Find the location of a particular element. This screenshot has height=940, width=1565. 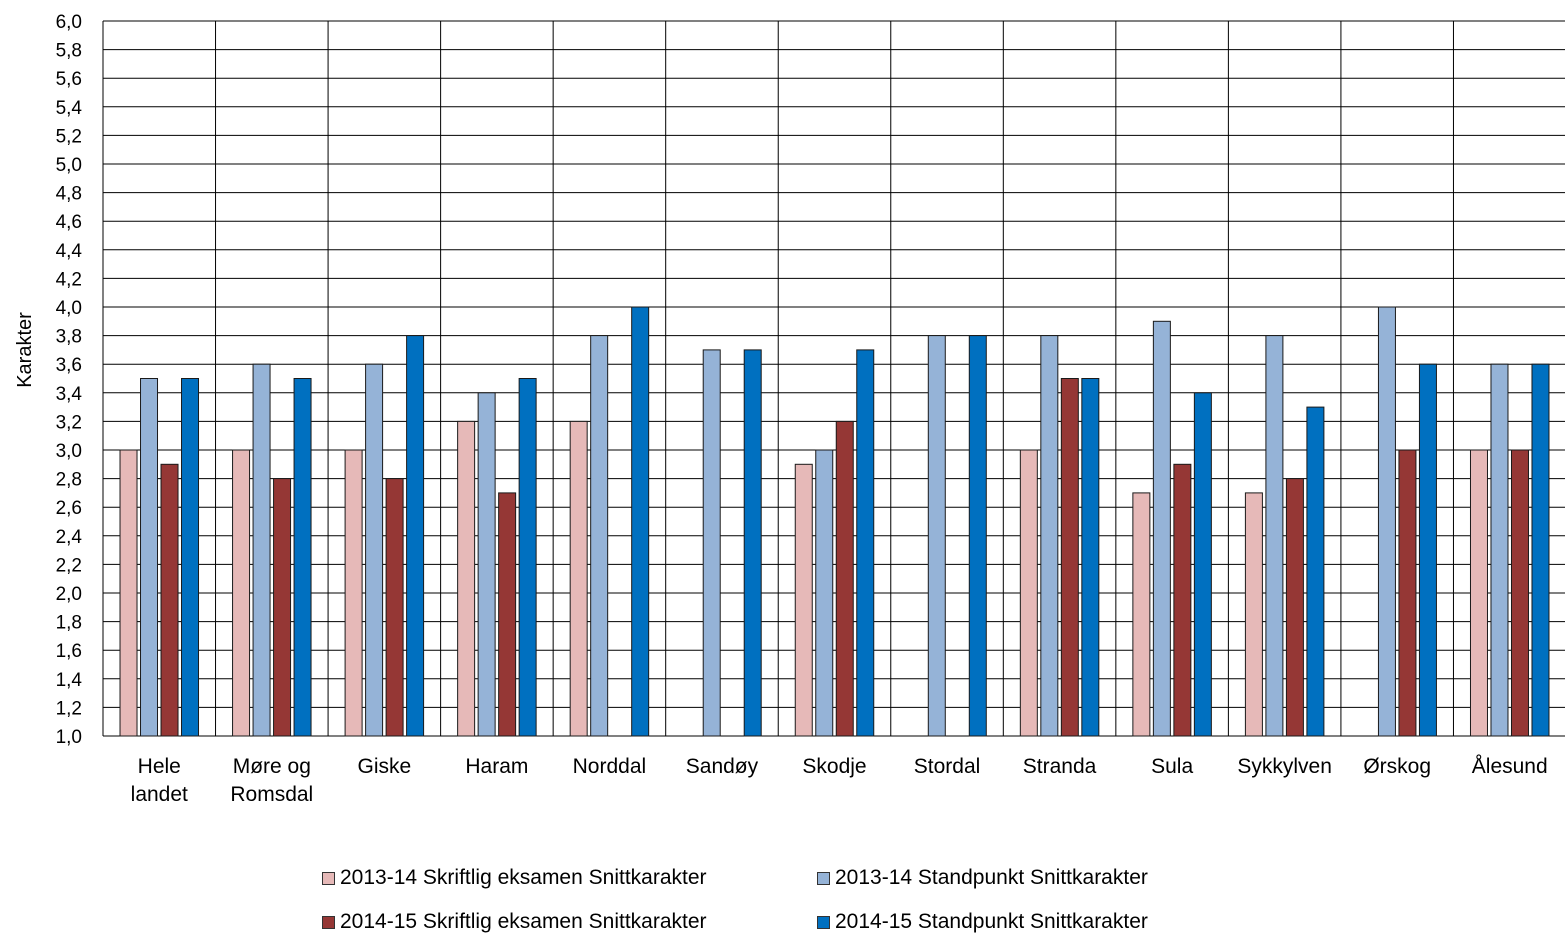

x-category-label: Sandøy is located at coordinates (722, 766).